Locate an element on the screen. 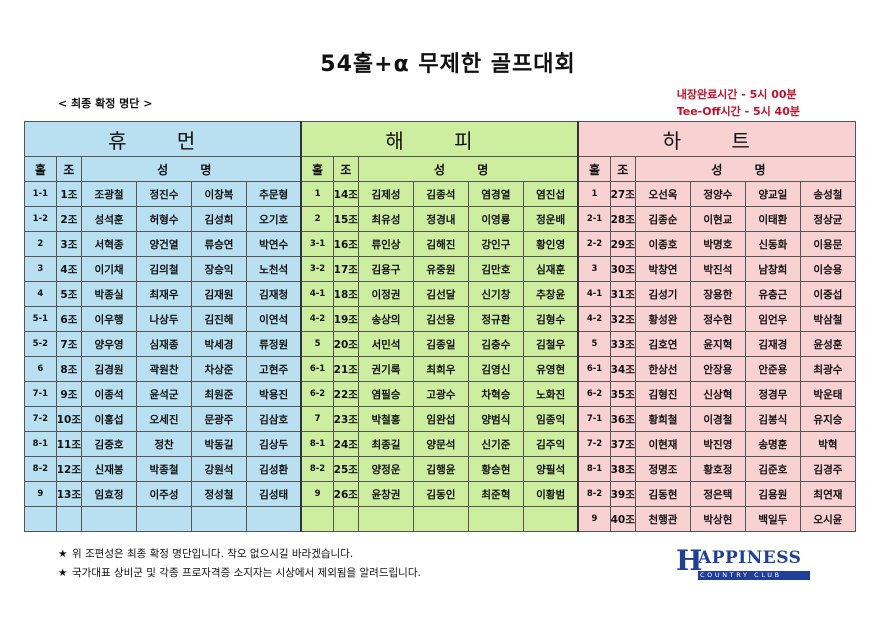  group-cell: 18조 is located at coordinates (345, 294).